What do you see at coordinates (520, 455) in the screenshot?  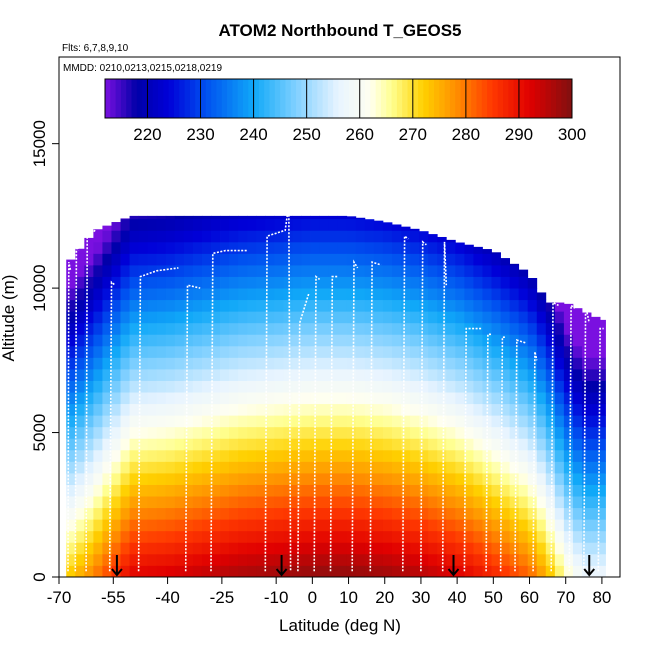 I see `flight-profile-line` at bounding box center [520, 455].